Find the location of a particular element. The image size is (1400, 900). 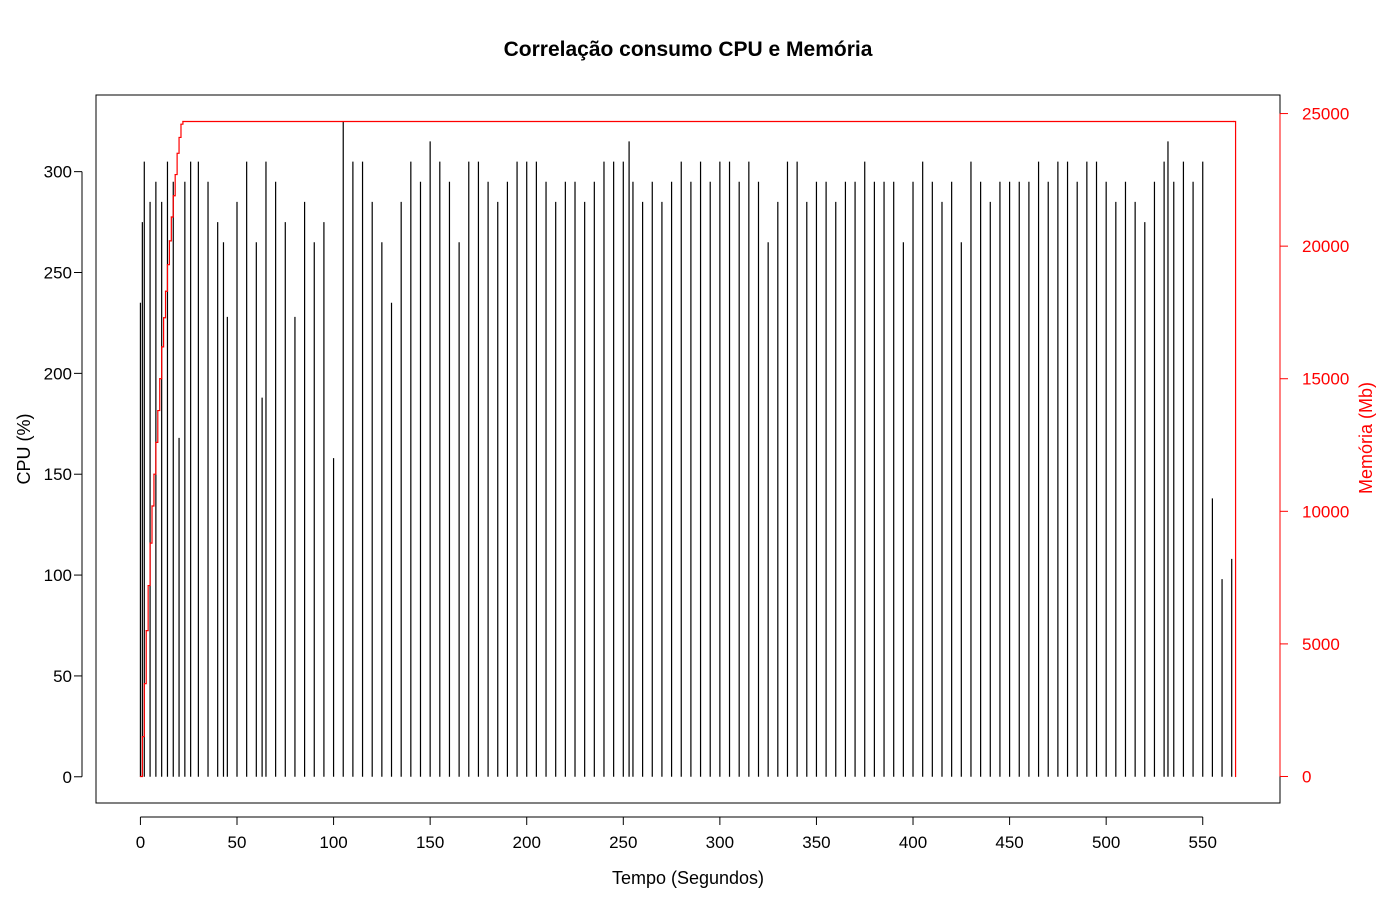

y-left-tick-label: 300 is located at coordinates (58, 172).